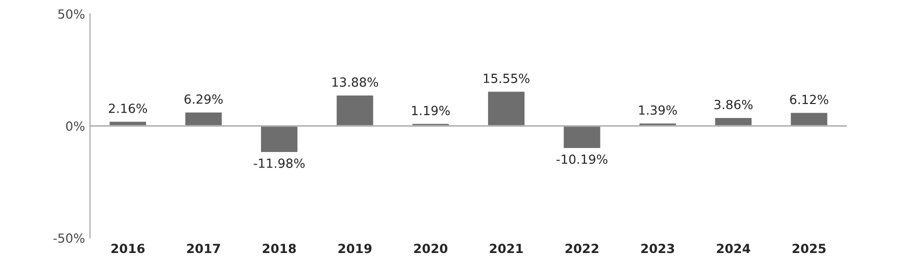 This screenshot has width=900, height=277. What do you see at coordinates (279, 249) in the screenshot?
I see `x-tick-label: 2018` at bounding box center [279, 249].